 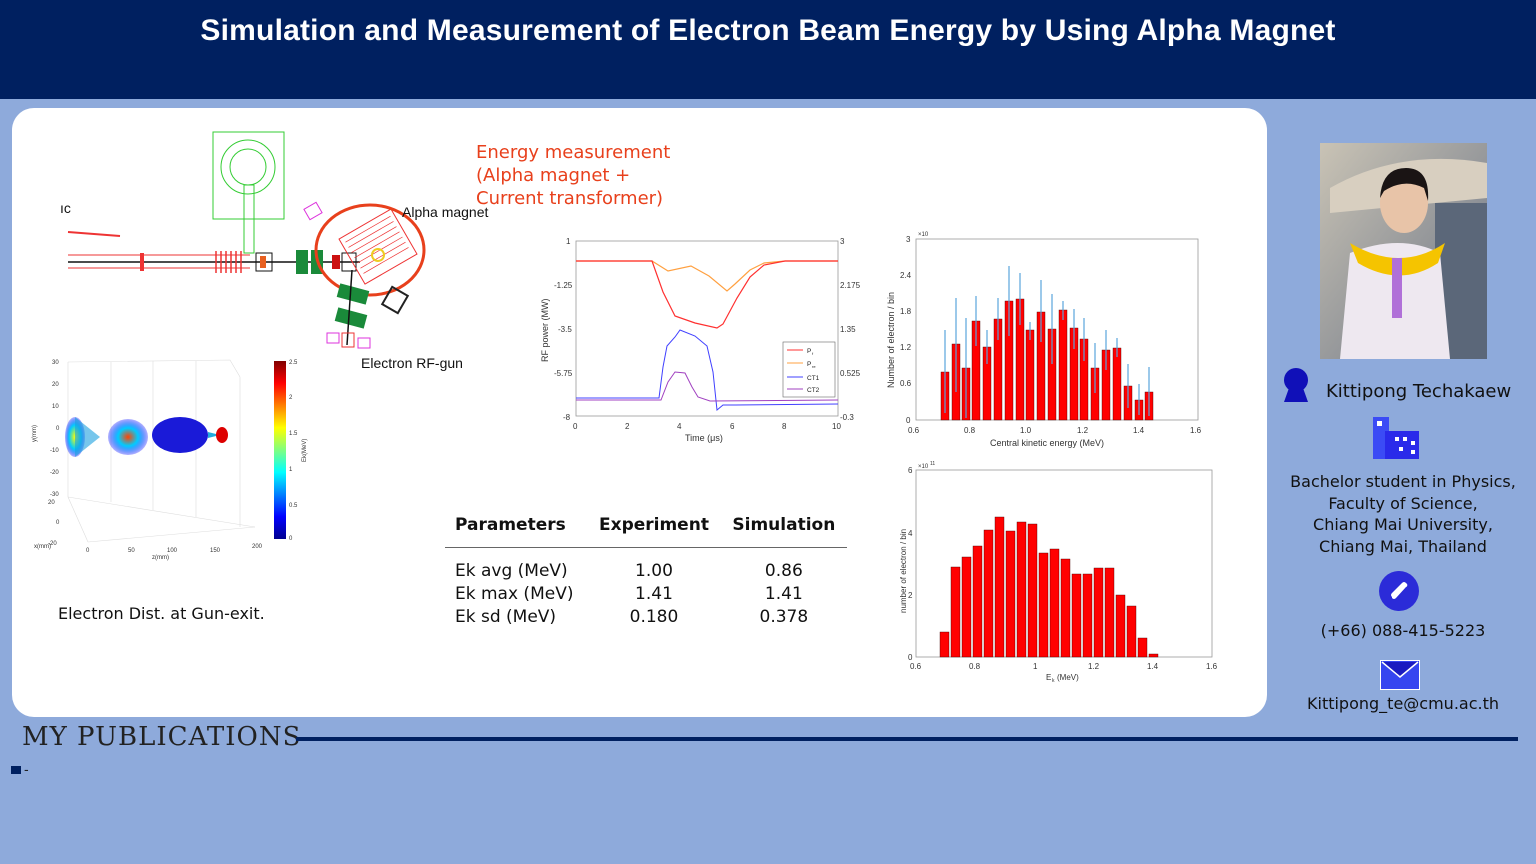 I want to click on colorbar, so click(x=280, y=450).